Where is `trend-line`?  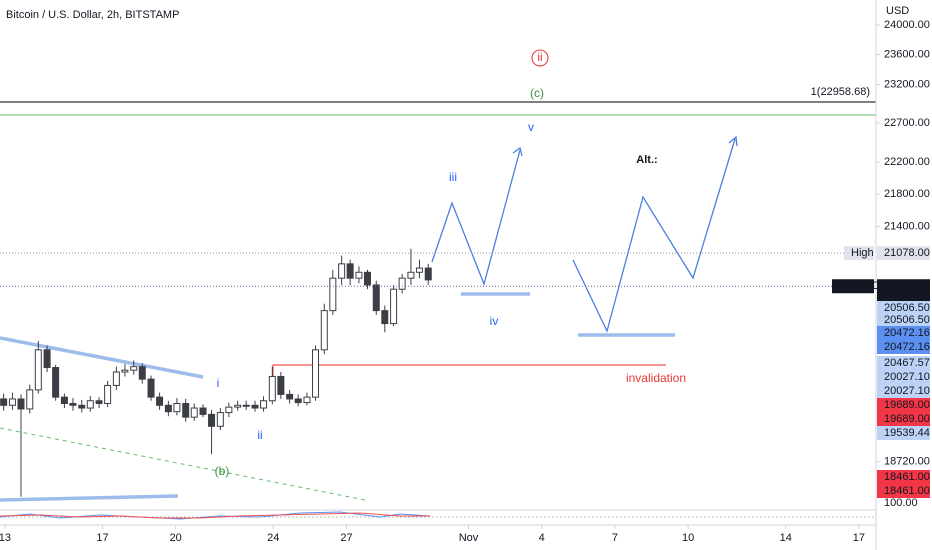
trend-line is located at coordinates (183, 464).